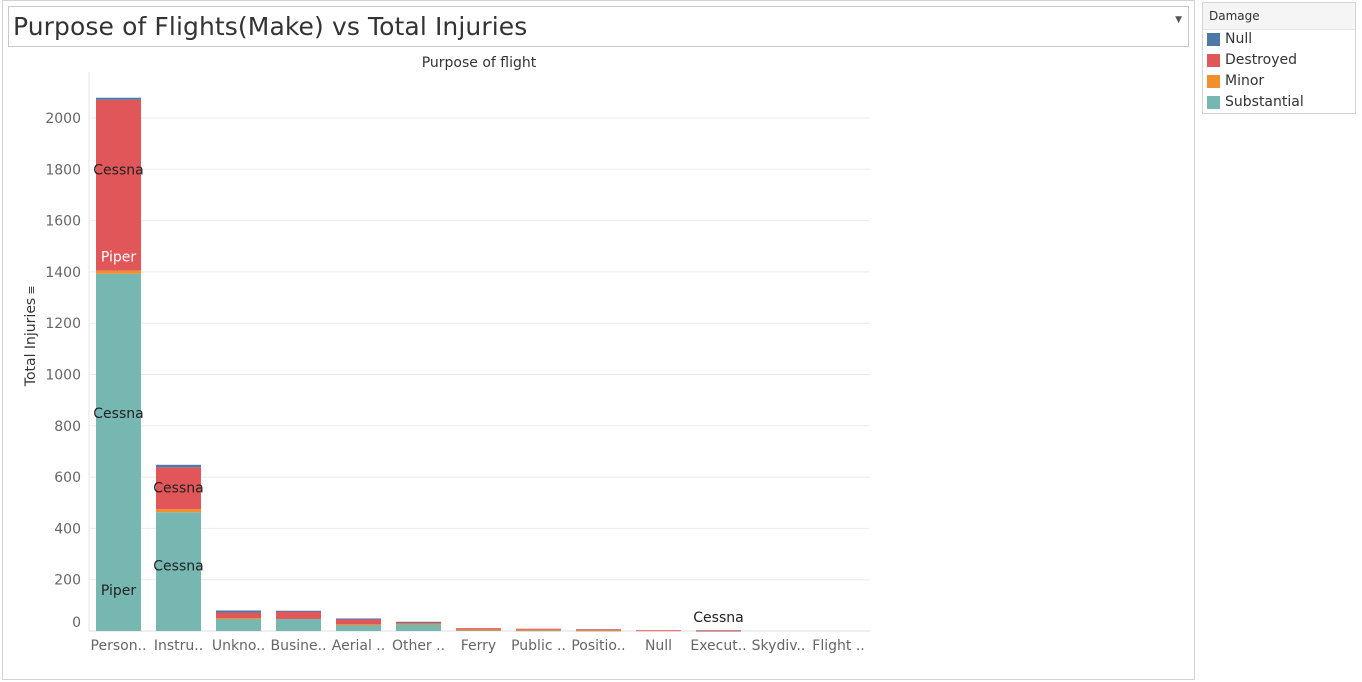 This screenshot has height=682, width=1362. Describe the element at coordinates (1279, 40) in the screenshot. I see `legend-item-null: Null` at that location.